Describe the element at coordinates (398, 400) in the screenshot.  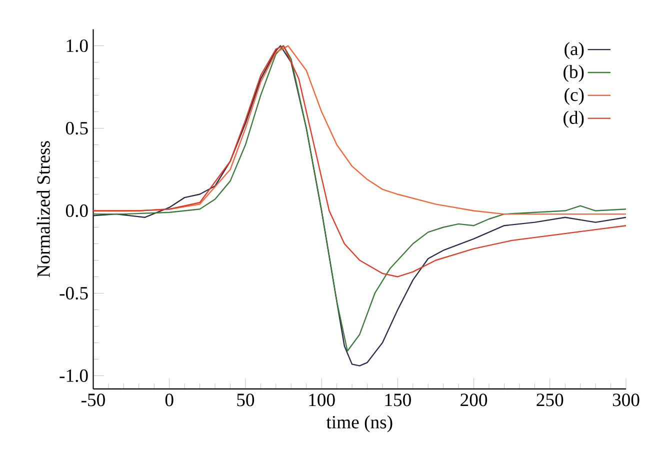
I see `x-tick-label: 150` at that location.